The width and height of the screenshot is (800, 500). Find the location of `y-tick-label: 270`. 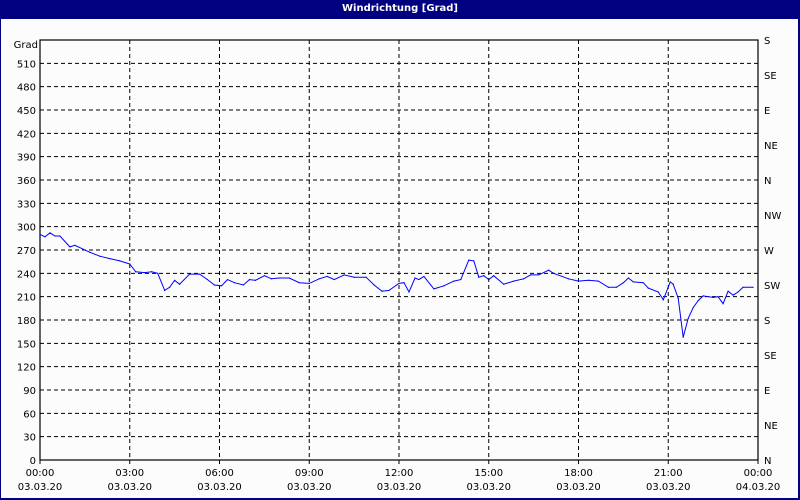

y-tick-label: 270 is located at coordinates (26, 251).